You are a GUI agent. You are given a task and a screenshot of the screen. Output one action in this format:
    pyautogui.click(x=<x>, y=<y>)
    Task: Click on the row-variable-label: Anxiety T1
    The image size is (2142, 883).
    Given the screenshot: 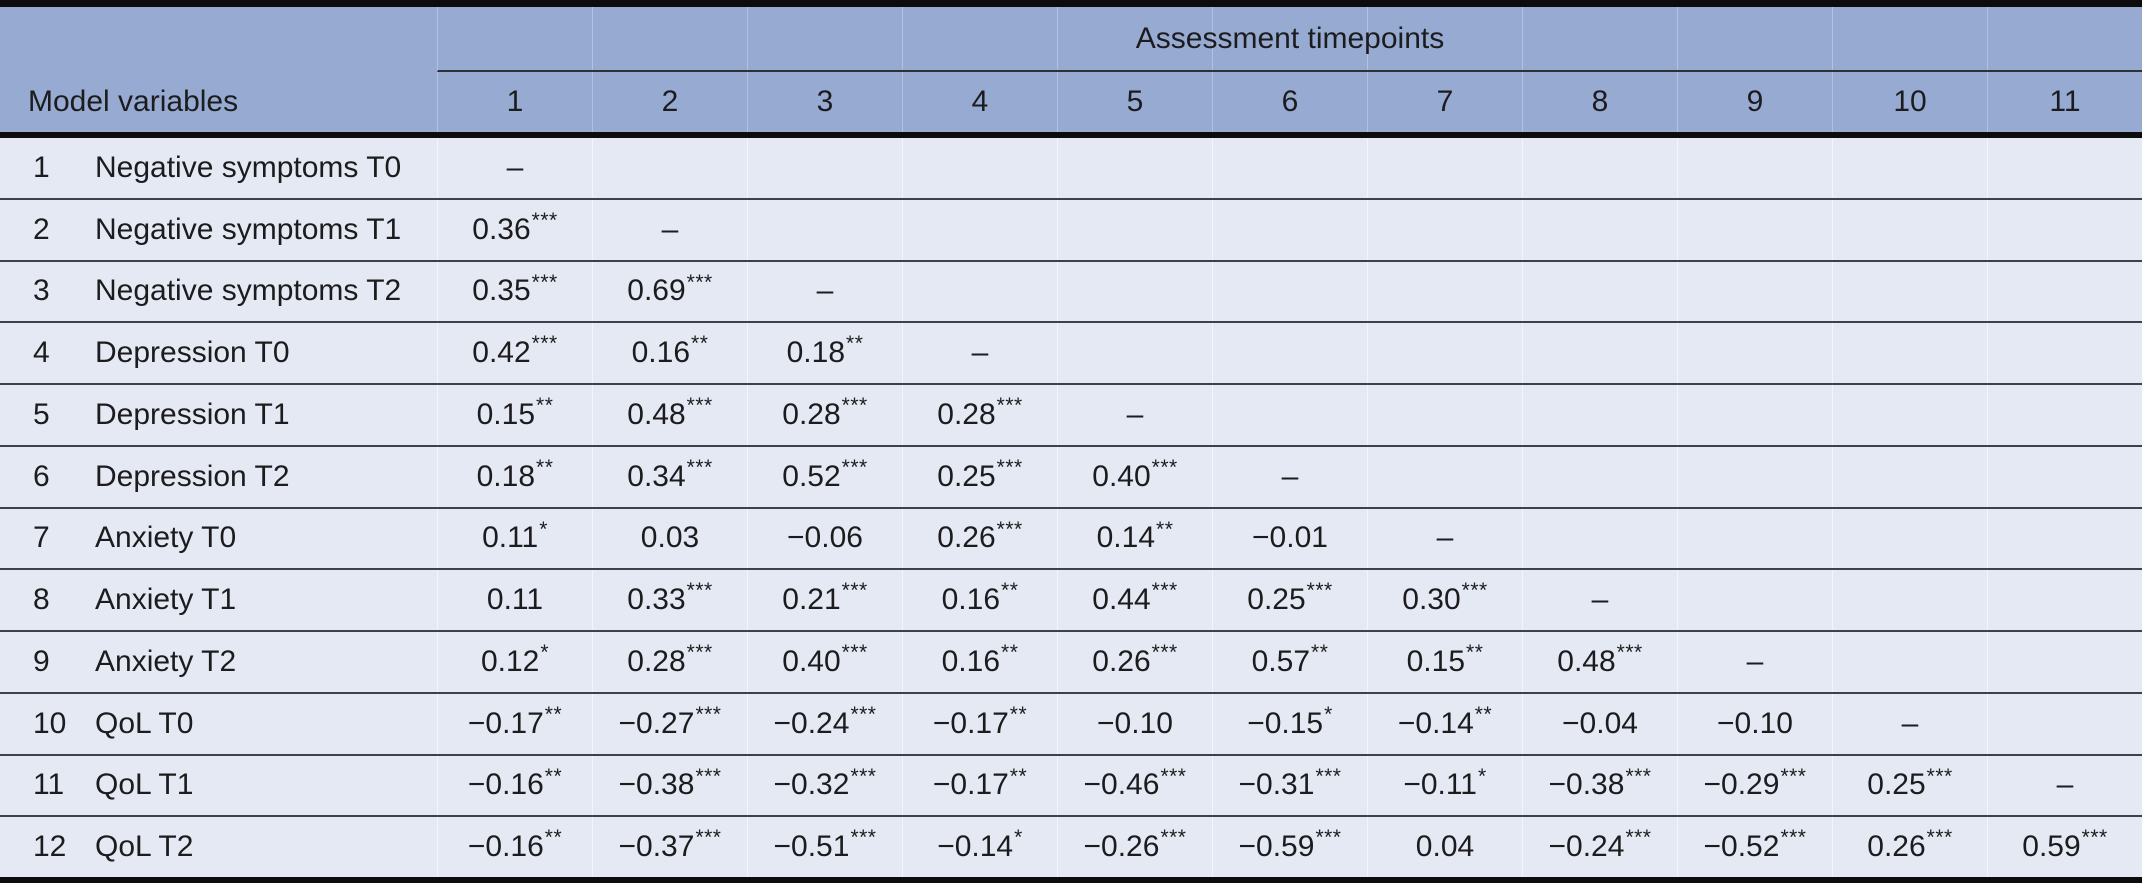 What is the action you would take?
    pyautogui.click(x=166, y=600)
    